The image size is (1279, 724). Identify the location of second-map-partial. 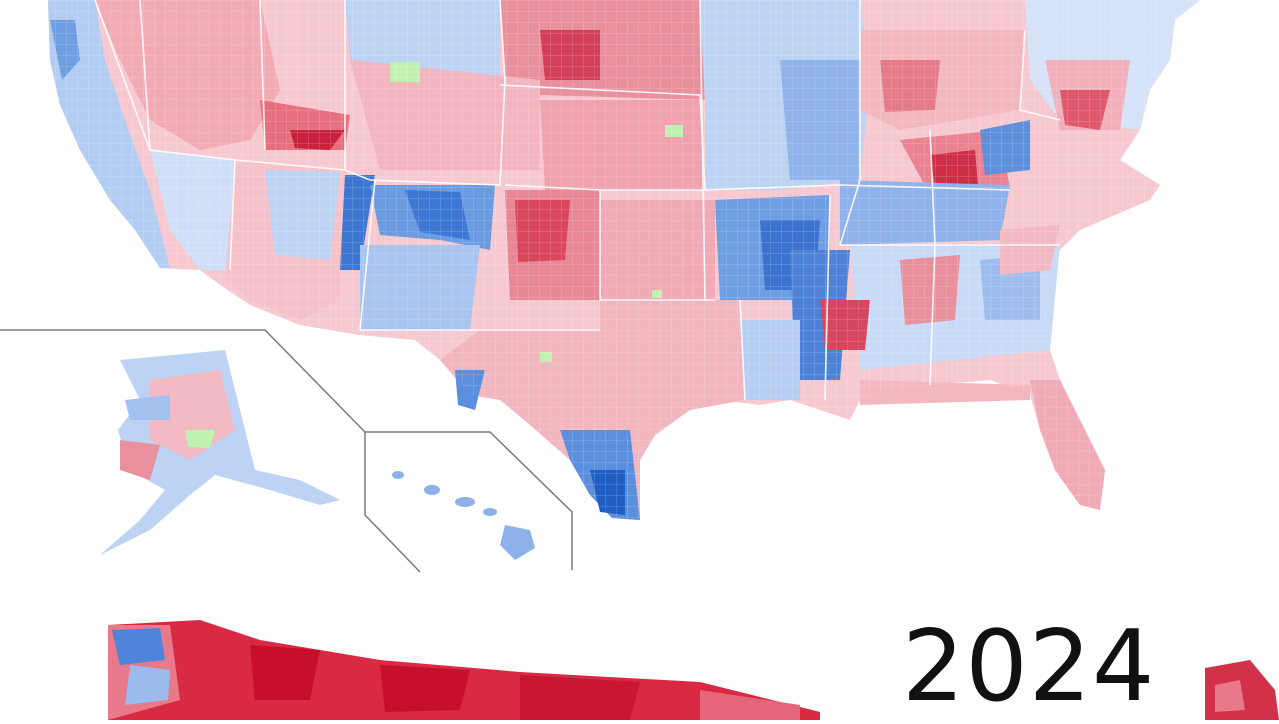
(693, 670).